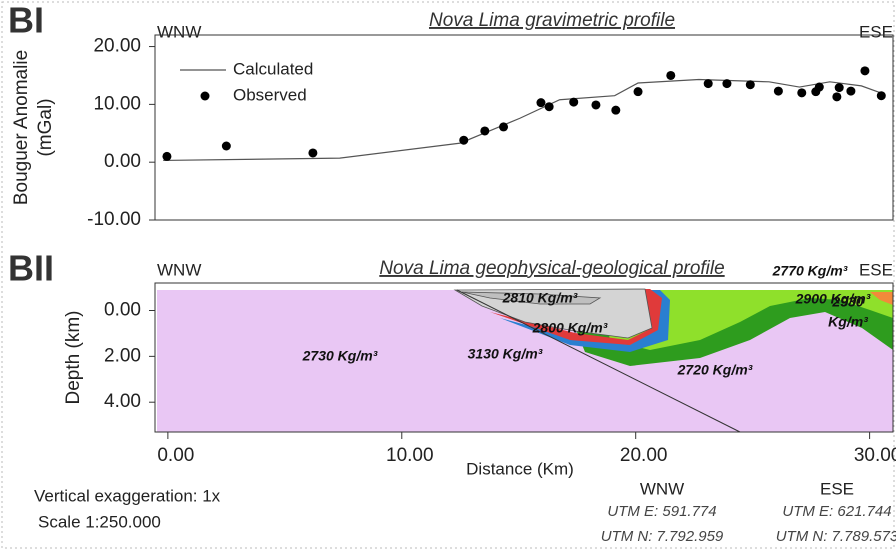 Image resolution: width=896 pixels, height=550 pixels. What do you see at coordinates (746, 320) in the screenshot?
I see `green-body-light` at bounding box center [746, 320].